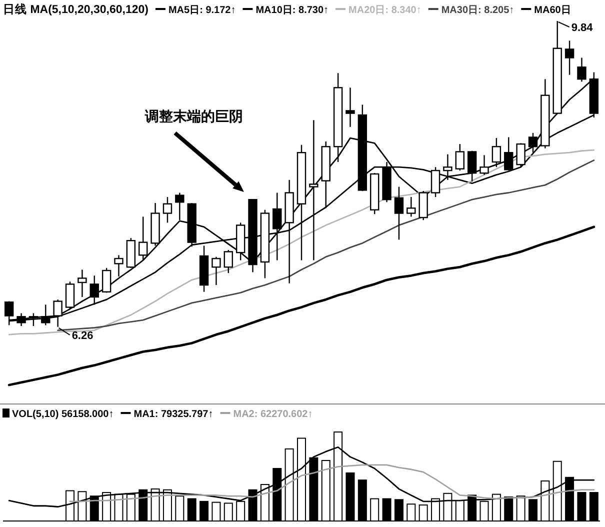 This screenshot has width=605, height=527. I want to click on annotation: 调整末端的巨阴, so click(193, 116).